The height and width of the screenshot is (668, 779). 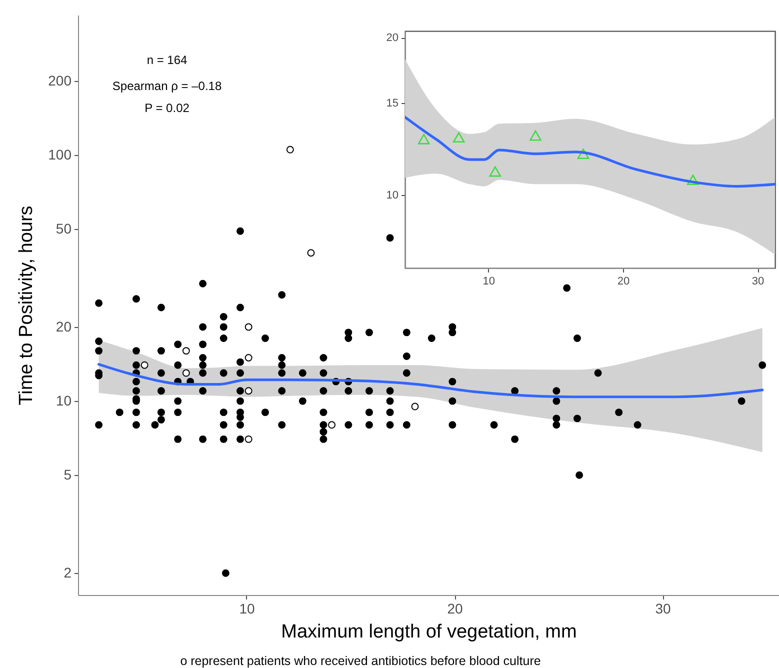 I want to click on annotation: n = 164, so click(x=167, y=60).